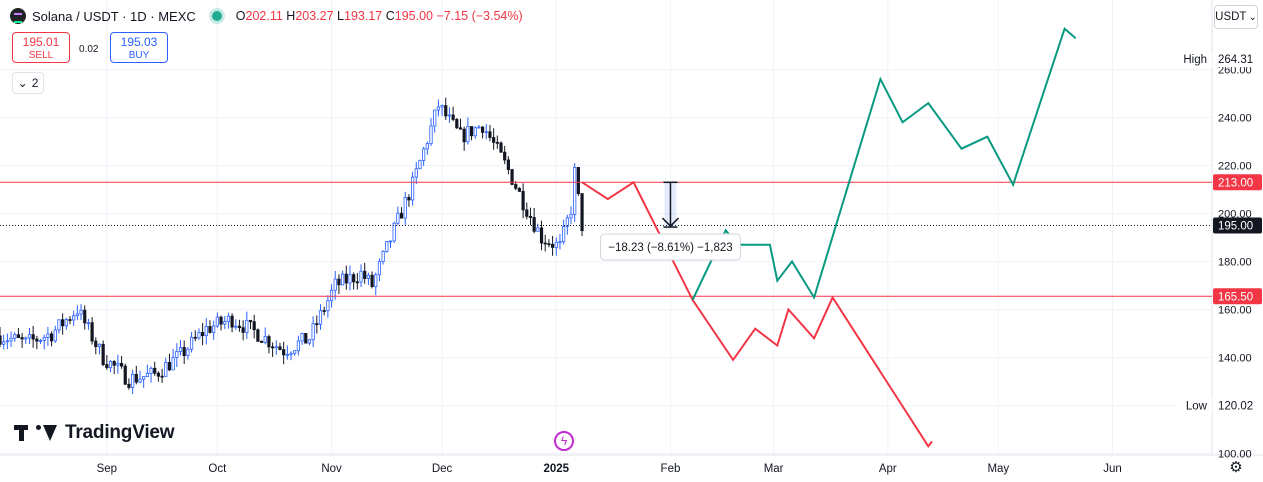  What do you see at coordinates (1235, 71) in the screenshot?
I see `y-tick-label: 260.00` at bounding box center [1235, 71].